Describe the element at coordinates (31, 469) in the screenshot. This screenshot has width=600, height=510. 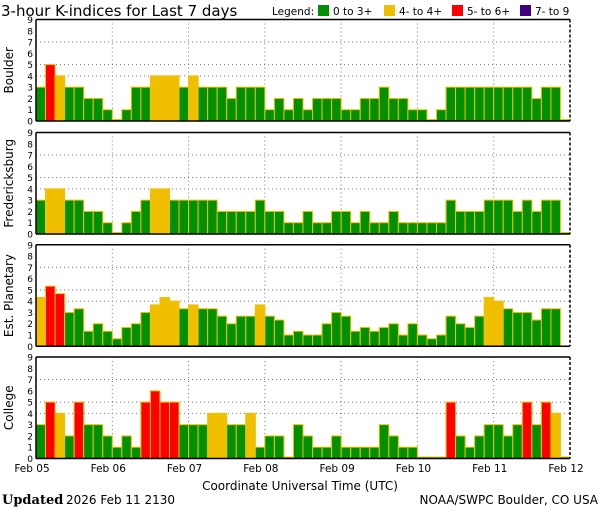
I see `x-tick-label: Feb 05` at that location.